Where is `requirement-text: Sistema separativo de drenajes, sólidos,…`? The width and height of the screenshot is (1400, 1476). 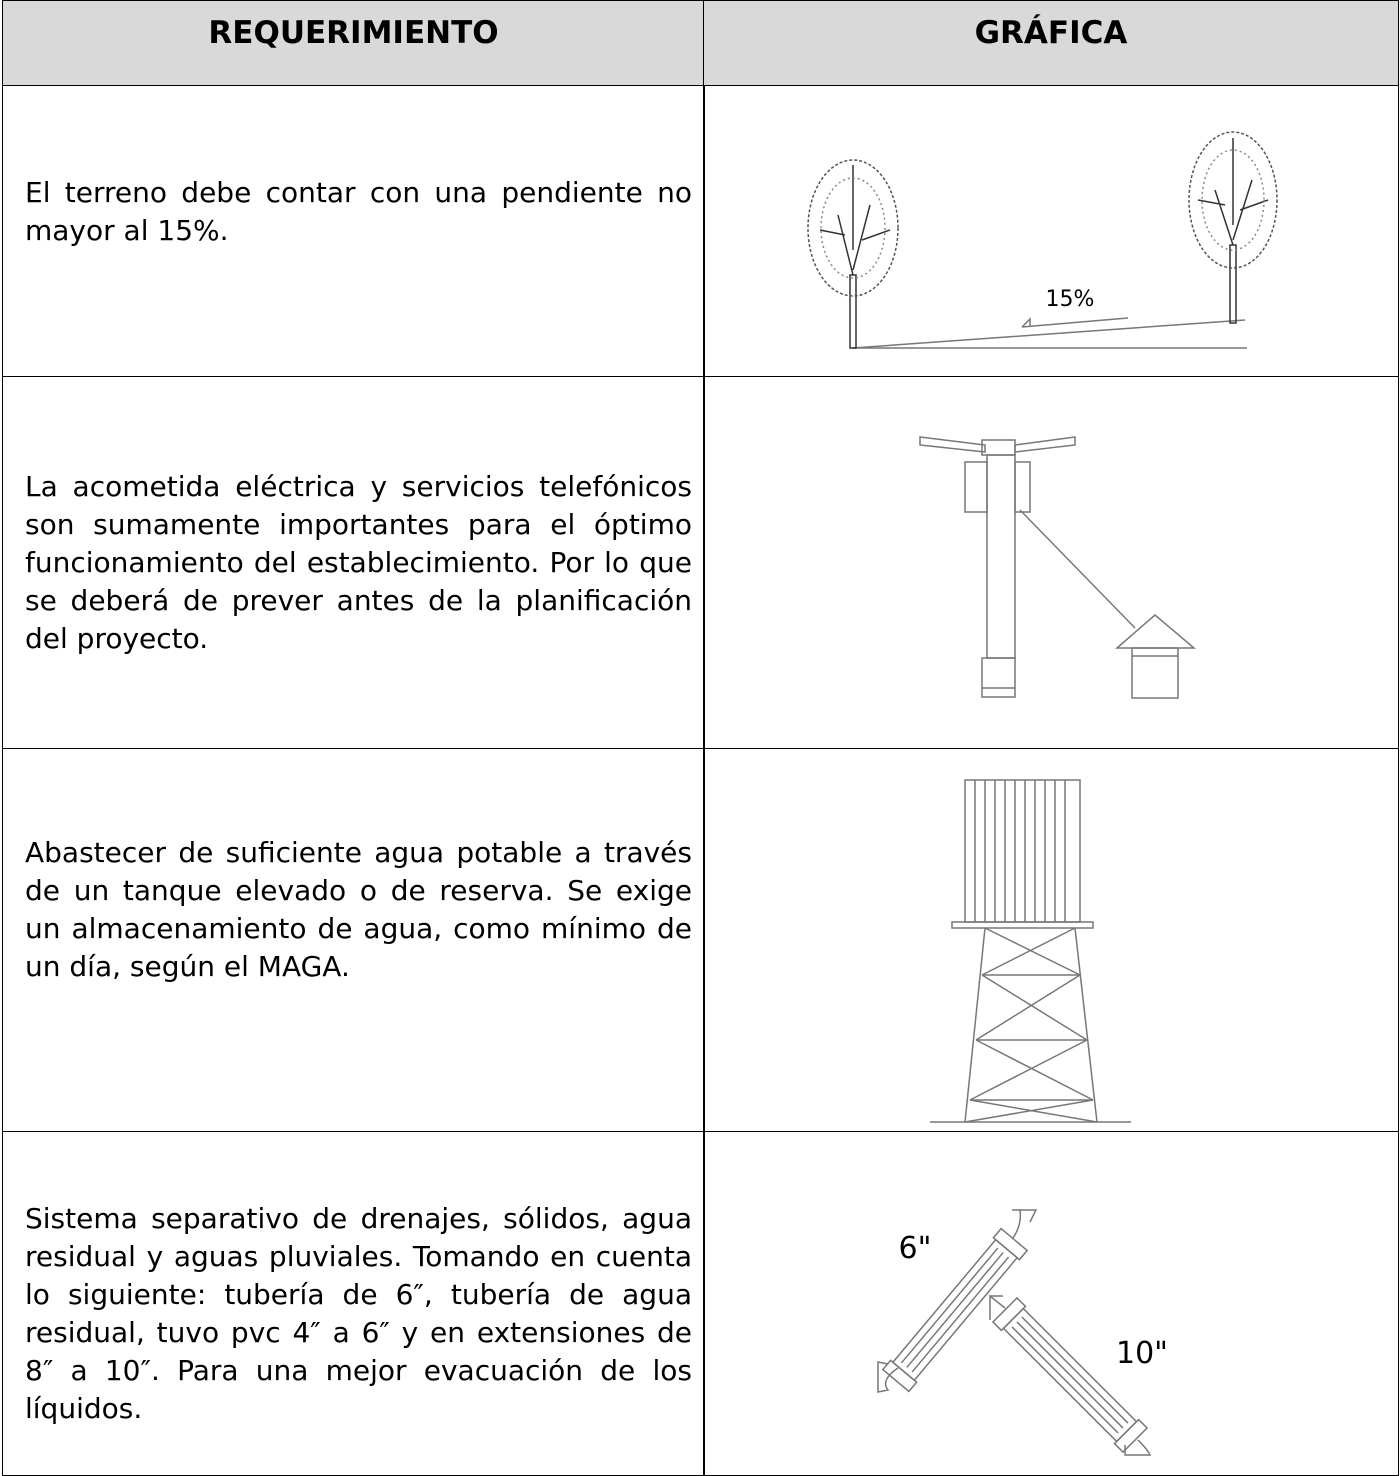 requirement-text: Sistema separativo de drenajes, sólidos,… is located at coordinates (358, 1313).